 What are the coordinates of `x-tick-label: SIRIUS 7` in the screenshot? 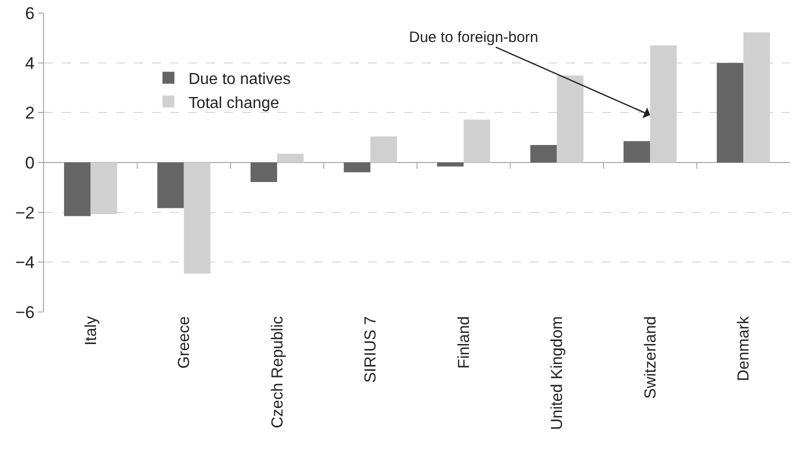 It's located at (371, 349).